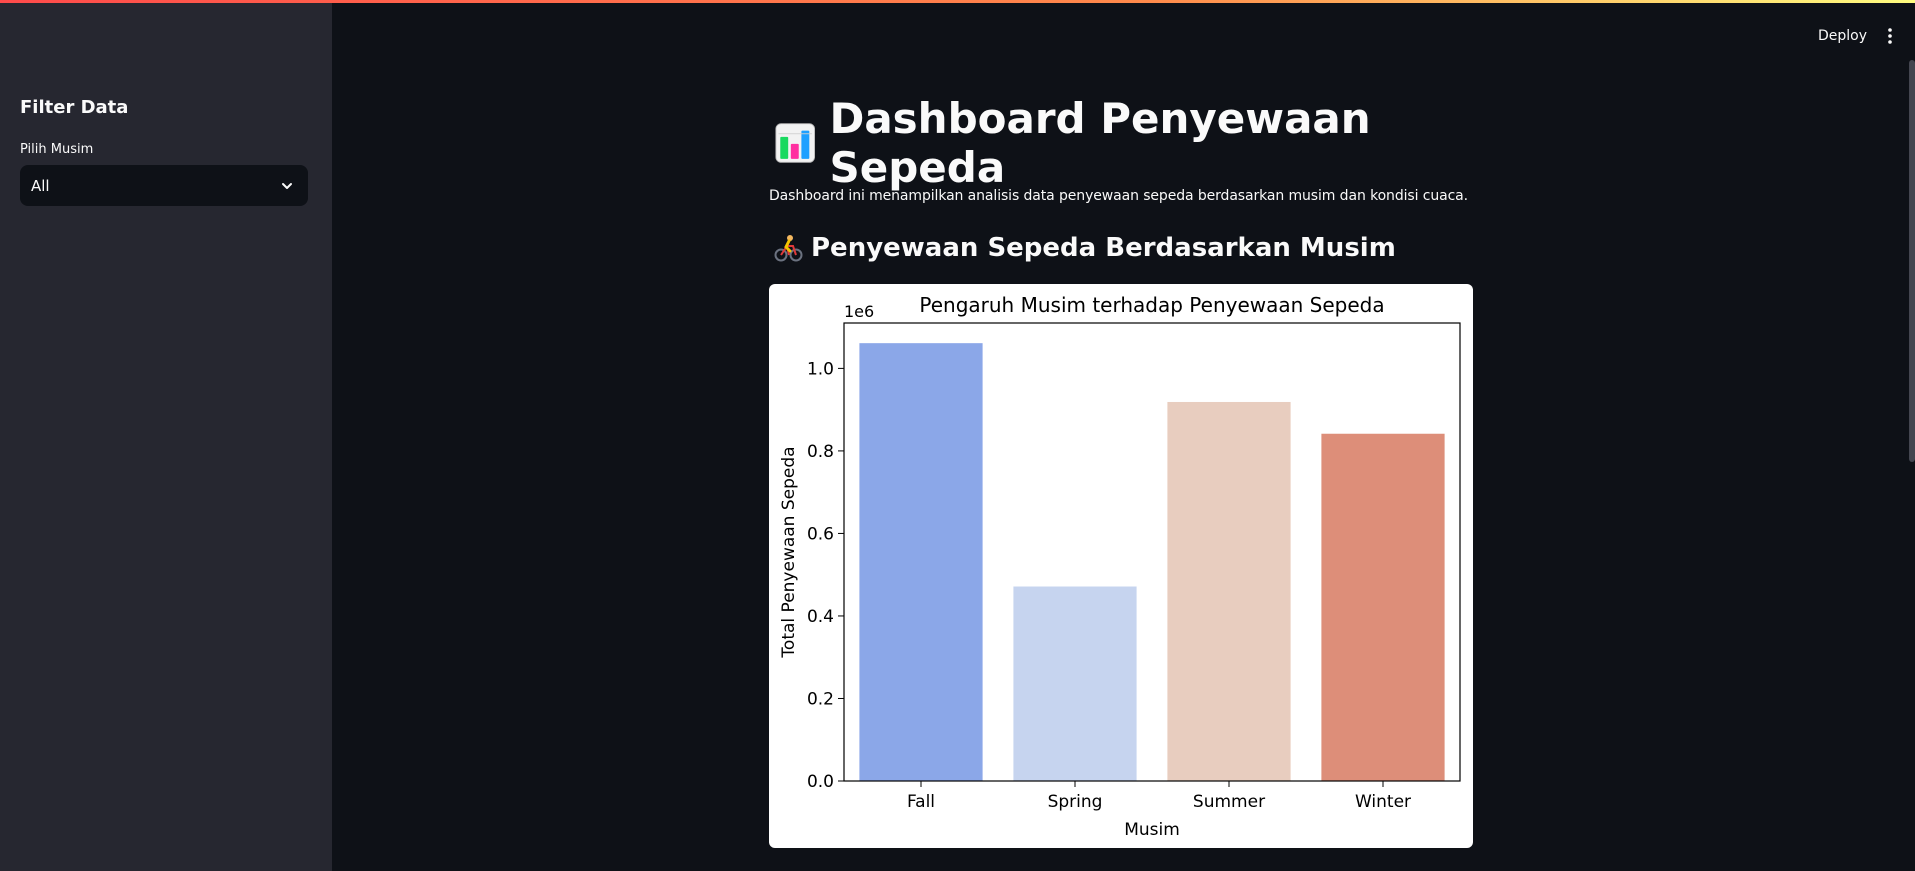 Image resolution: width=1915 pixels, height=871 pixels. What do you see at coordinates (820, 699) in the screenshot?
I see `y-tick-label: 0.2` at bounding box center [820, 699].